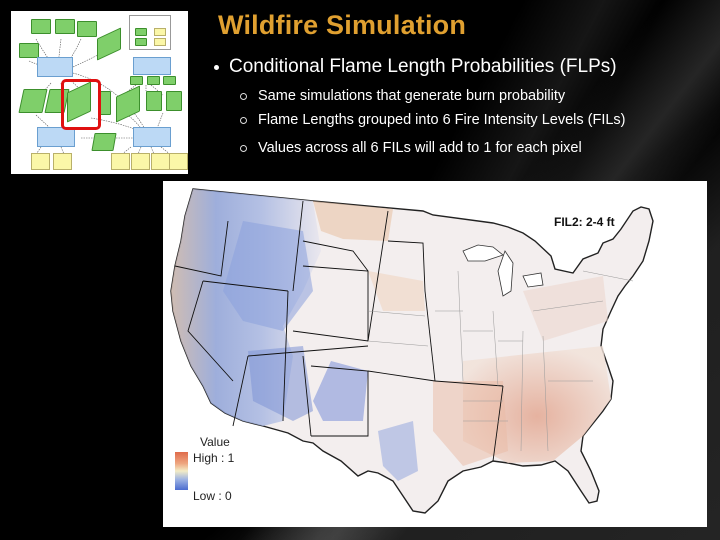 Image resolution: width=720 pixels, height=540 pixels. What do you see at coordinates (150, 32) in the screenshot?
I see `diagram-legend-box` at bounding box center [150, 32].